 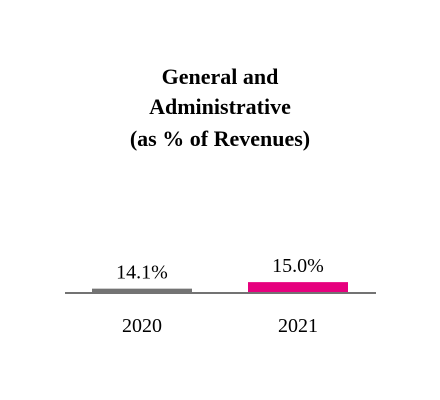 I want to click on x-tick-label-2021: 2021, so click(x=298, y=326).